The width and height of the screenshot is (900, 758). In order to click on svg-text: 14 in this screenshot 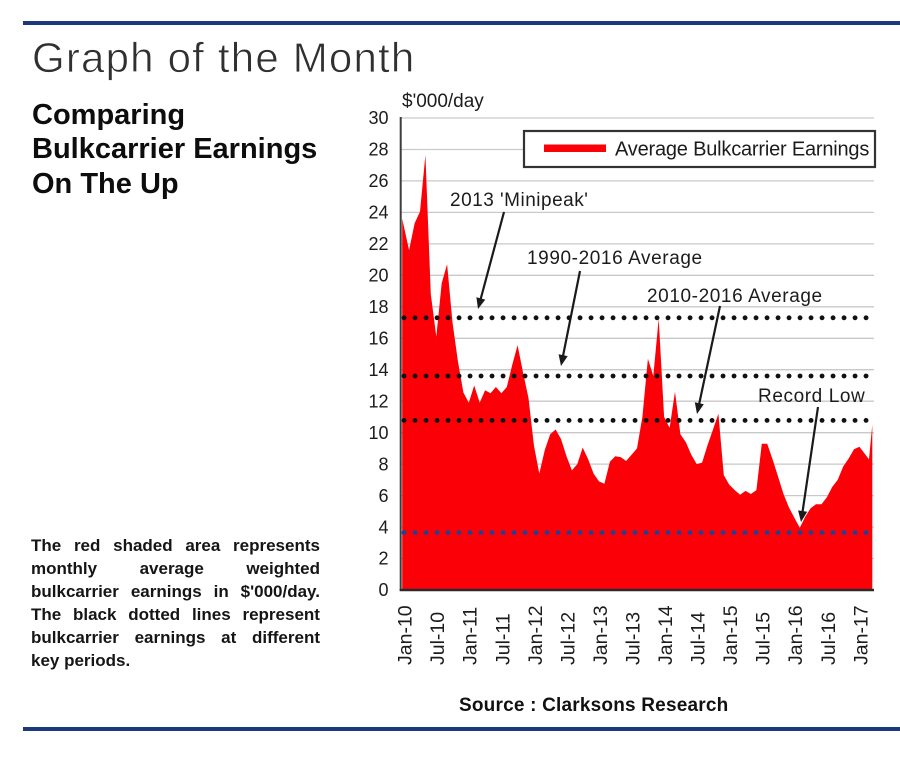, I will do `click(378, 370)`.